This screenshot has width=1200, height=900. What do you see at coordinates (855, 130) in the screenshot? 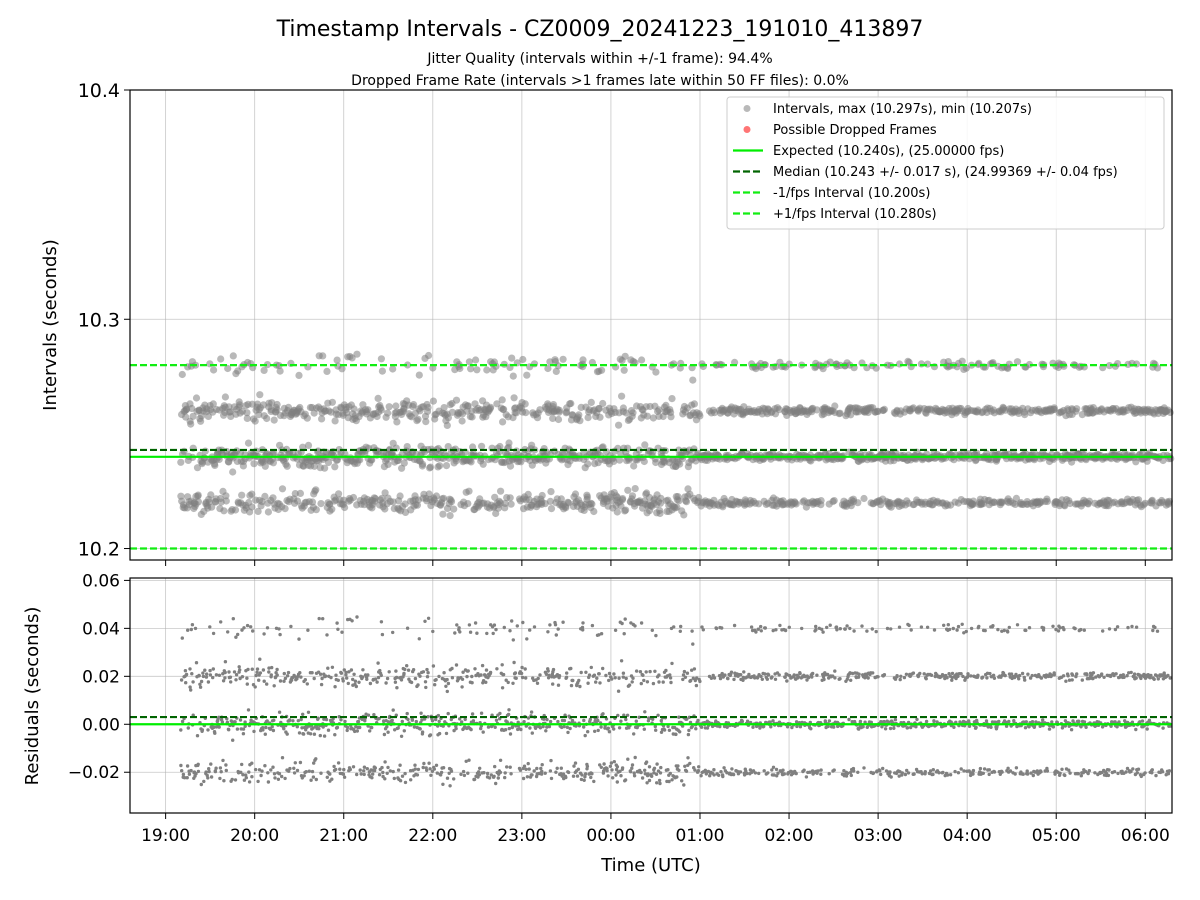
I see `legend-dropped-label: Possible Dropped Frames` at bounding box center [855, 130].